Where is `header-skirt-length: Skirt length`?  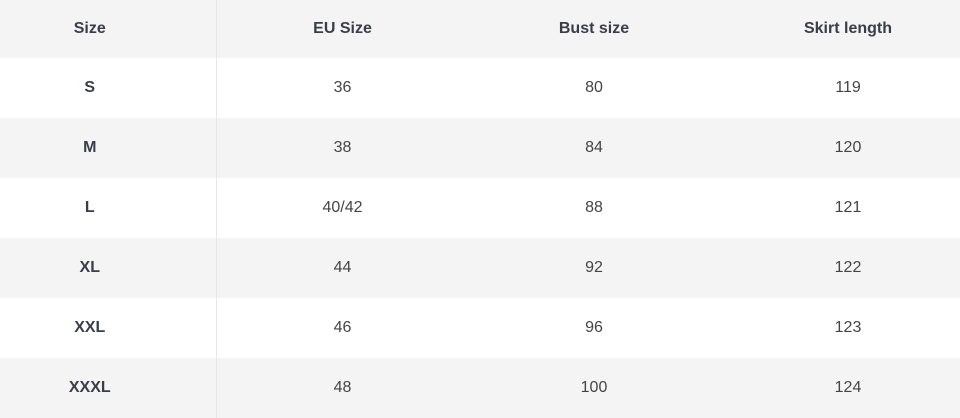 header-skirt-length: Skirt length is located at coordinates (840, 29).